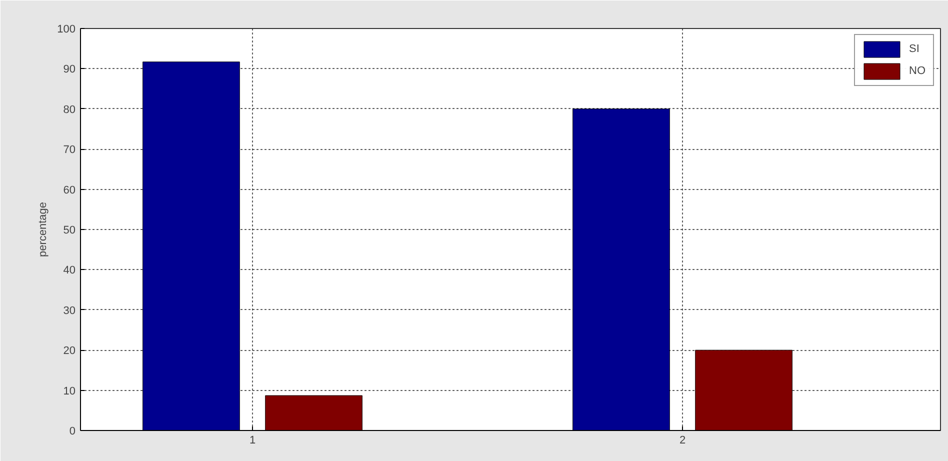 The image size is (948, 461). Describe the element at coordinates (682, 440) in the screenshot. I see `x-tick-label: 2` at that location.